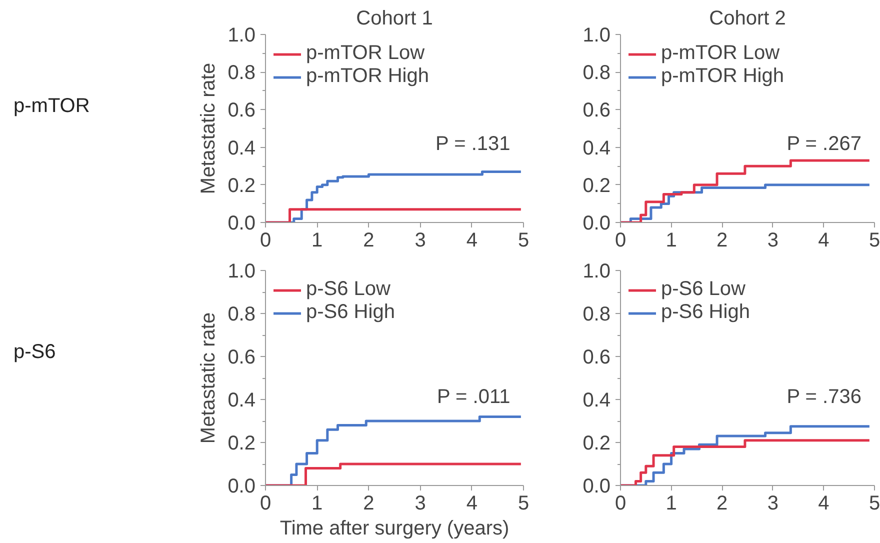 This screenshot has width=880, height=543. Describe the element at coordinates (473, 397) in the screenshot. I see `annotation: P = .011` at that location.